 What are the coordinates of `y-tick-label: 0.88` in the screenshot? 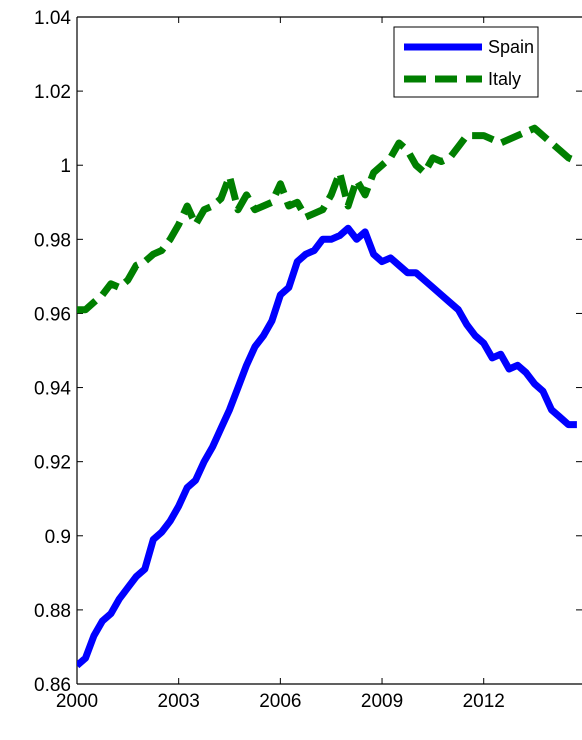 It's located at (52, 611).